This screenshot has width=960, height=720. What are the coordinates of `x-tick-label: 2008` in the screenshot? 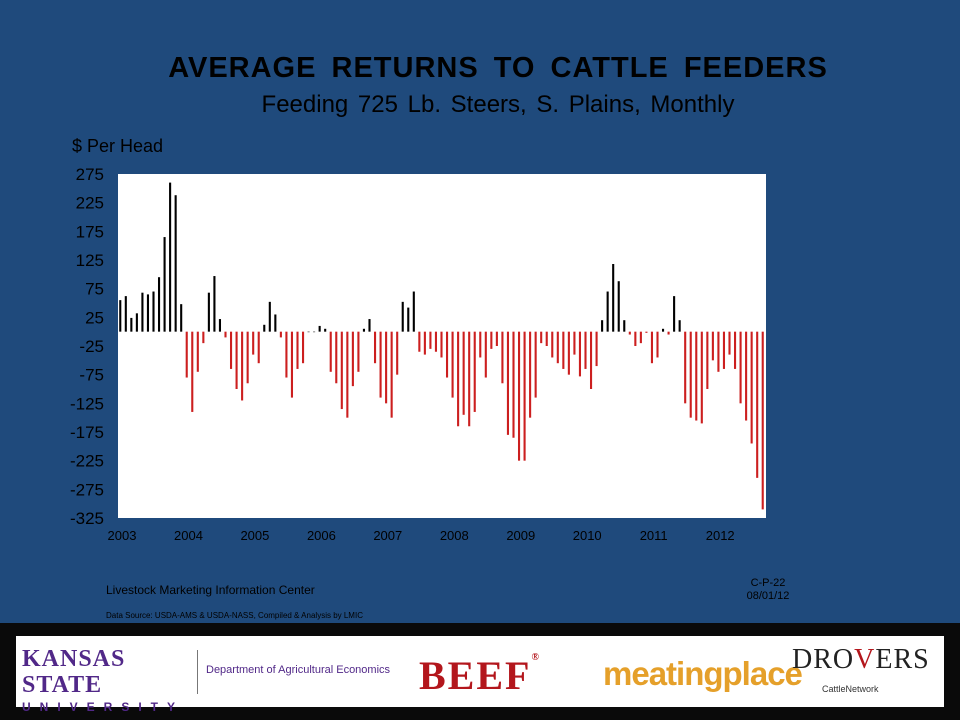 It's located at (454, 535).